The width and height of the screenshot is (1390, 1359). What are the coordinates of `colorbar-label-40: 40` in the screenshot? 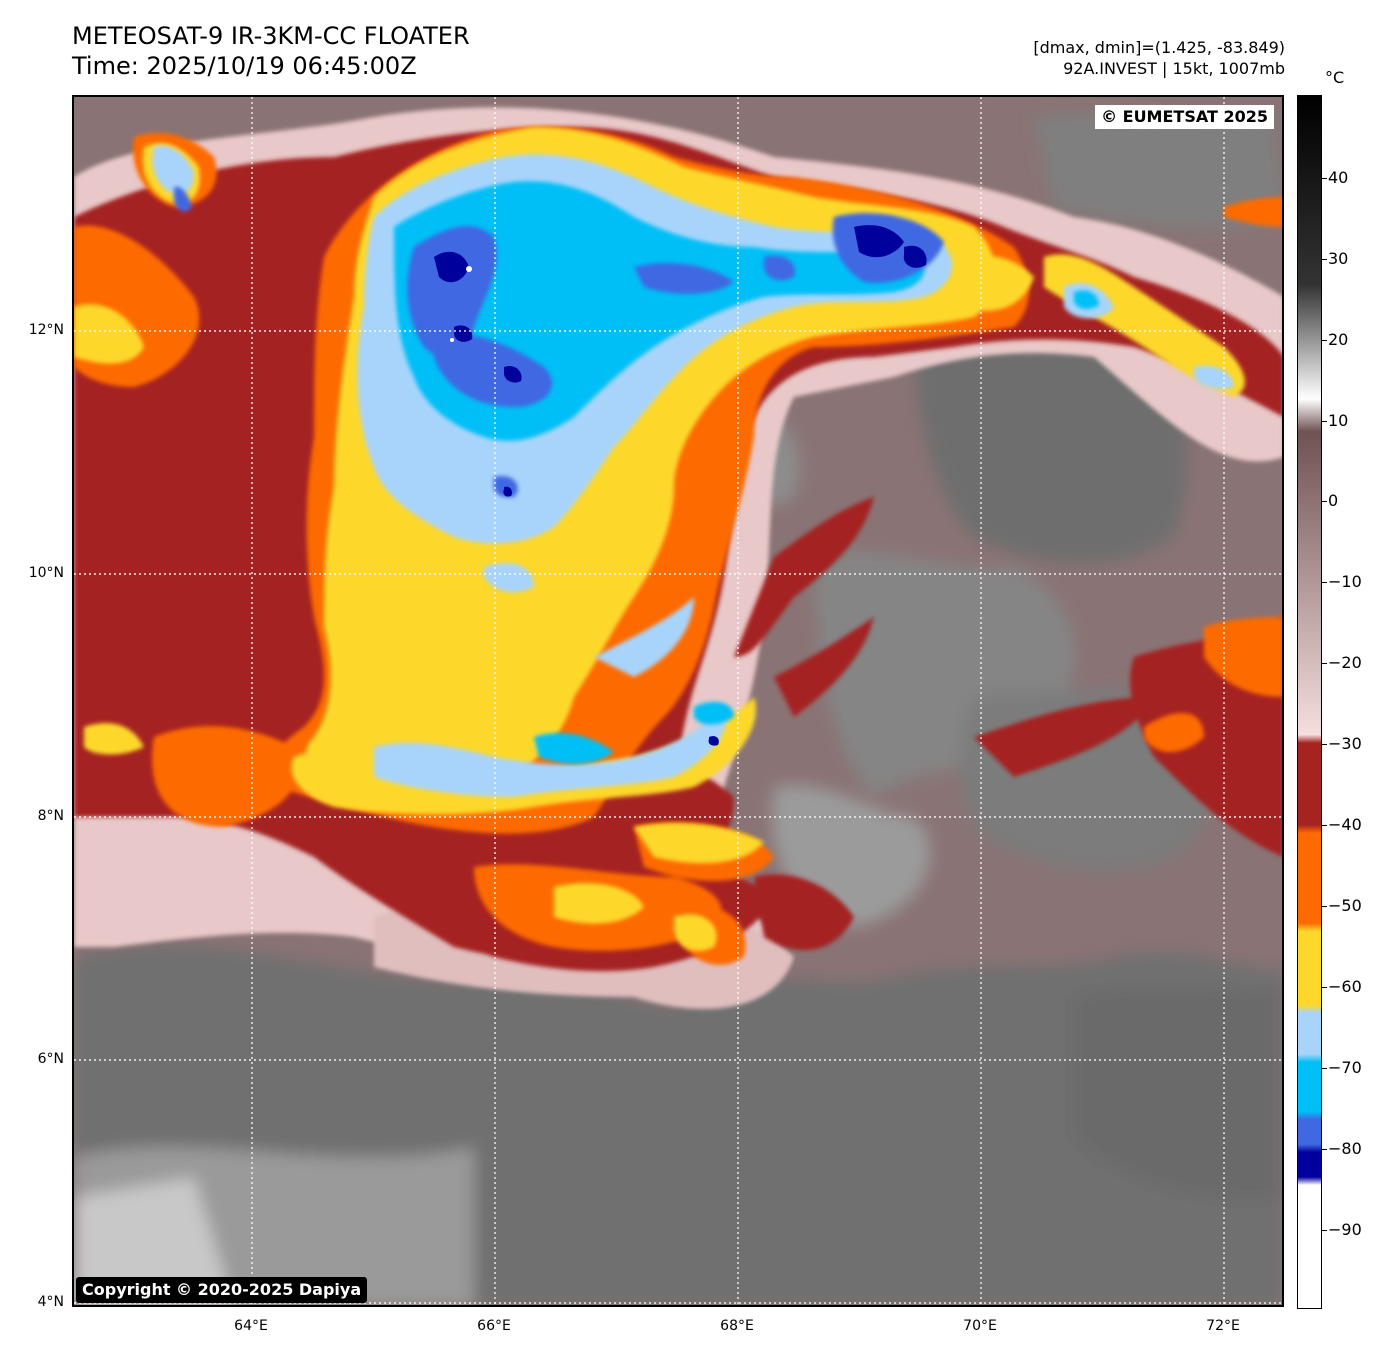 It's located at (1338, 177).